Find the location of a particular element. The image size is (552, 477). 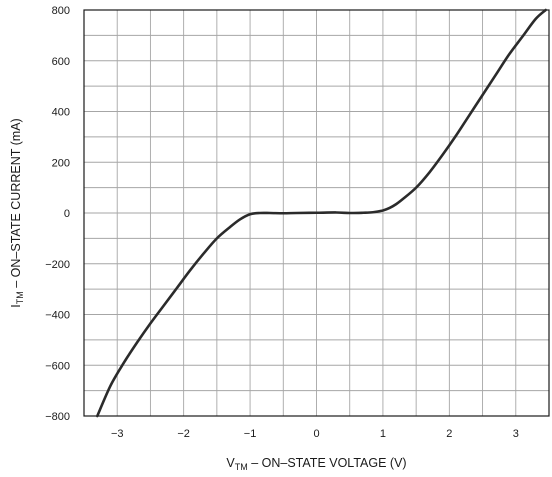

y-tick-label: −200 is located at coordinates (57, 265).